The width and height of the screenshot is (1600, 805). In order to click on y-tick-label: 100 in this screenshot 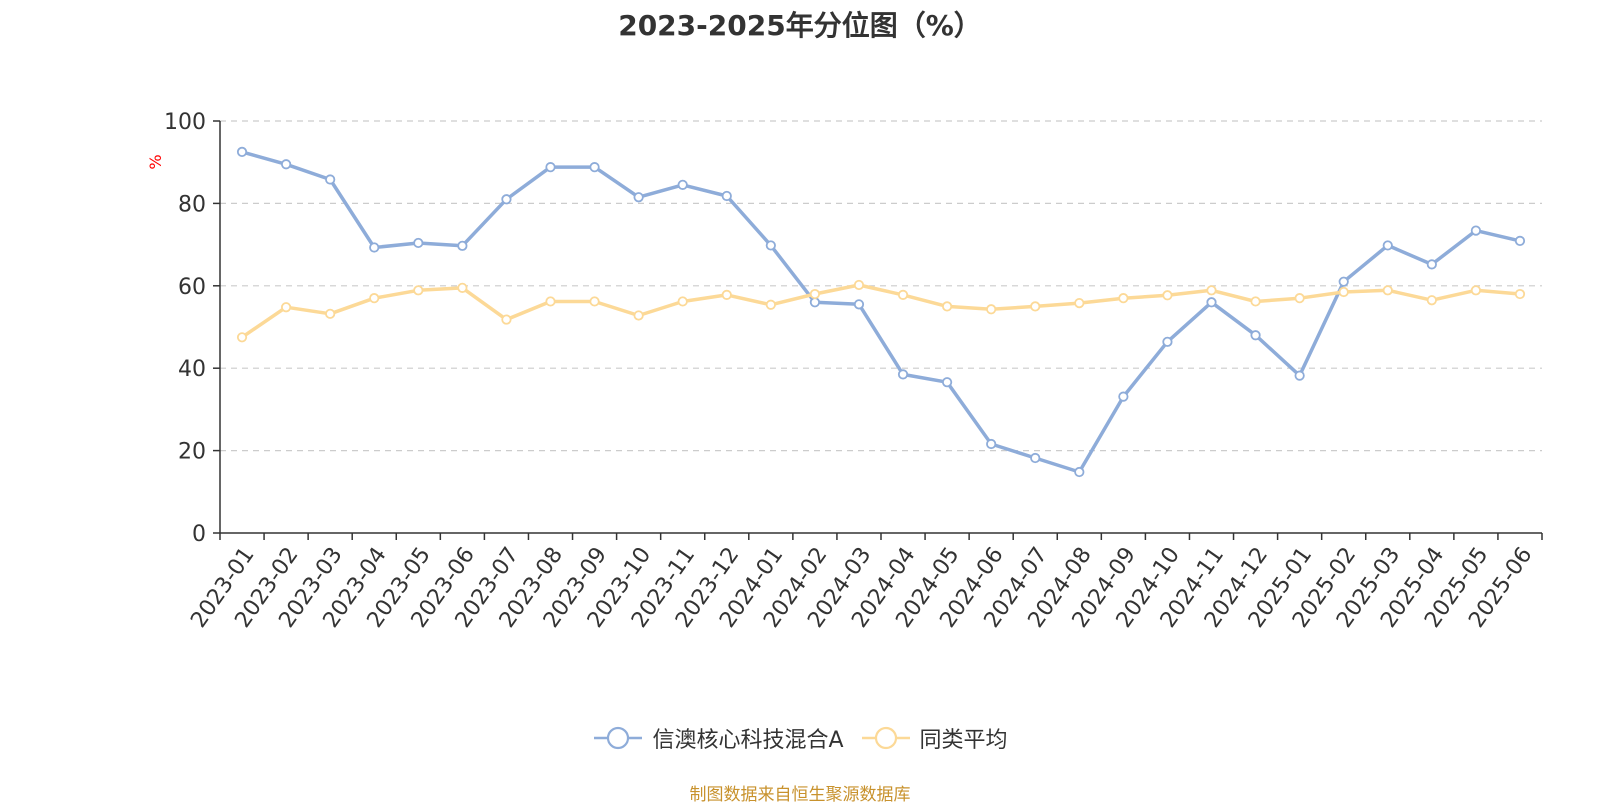, I will do `click(185, 122)`.